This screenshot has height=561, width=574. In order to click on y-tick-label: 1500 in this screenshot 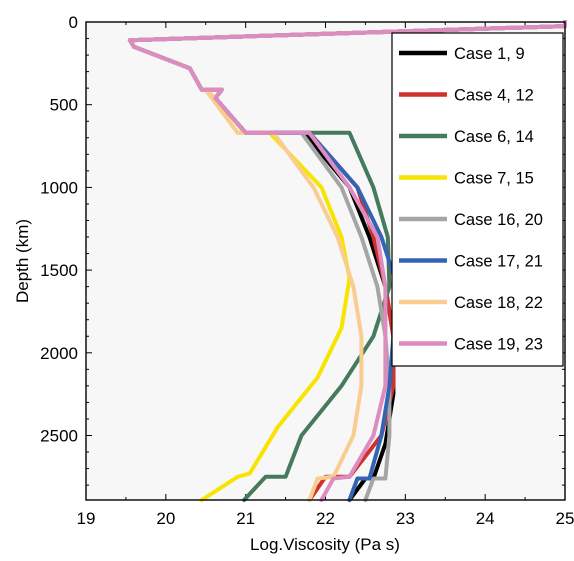, I will do `click(59, 270)`.